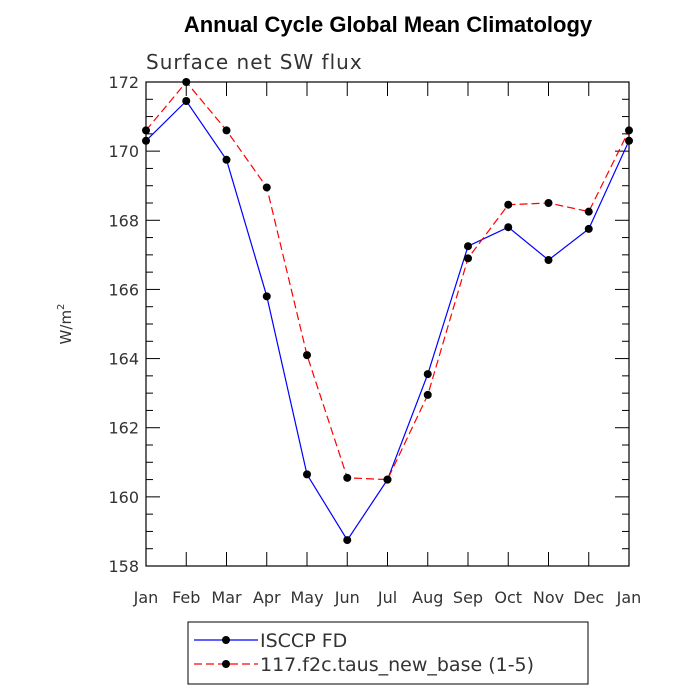 The height and width of the screenshot is (700, 700). Describe the element at coordinates (303, 641) in the screenshot. I see `legend-label-1: ISCCP FD` at that location.